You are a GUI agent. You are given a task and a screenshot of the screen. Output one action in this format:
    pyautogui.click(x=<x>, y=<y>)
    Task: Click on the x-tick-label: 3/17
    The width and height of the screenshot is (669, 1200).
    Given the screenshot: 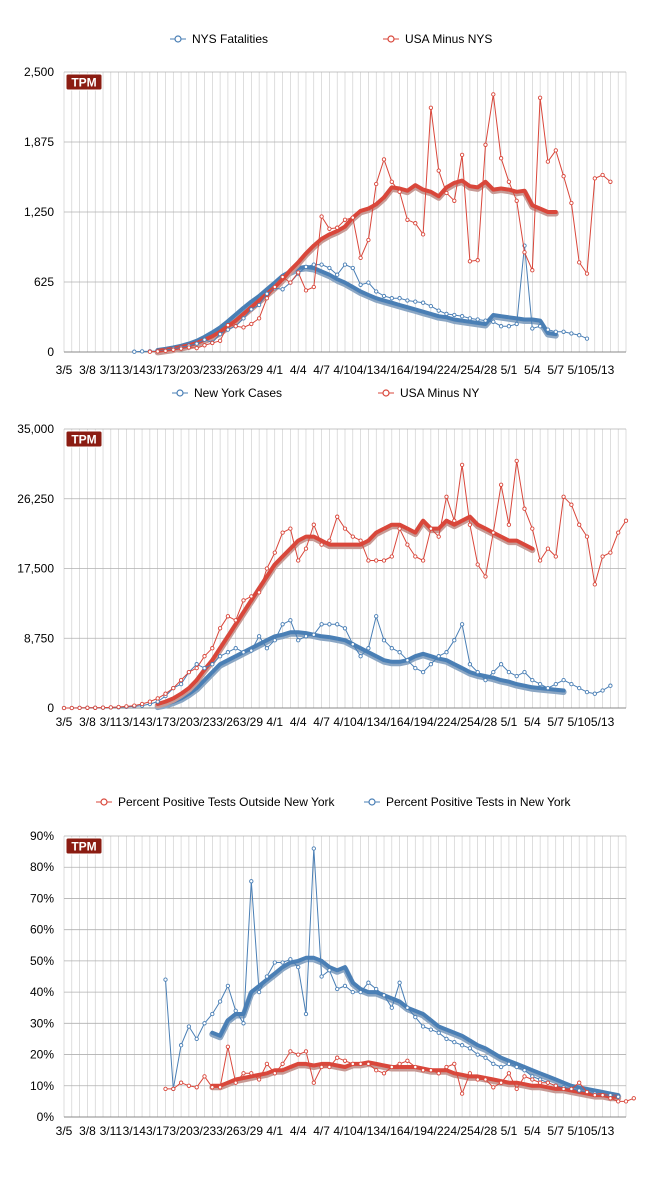 What is the action you would take?
    pyautogui.click(x=158, y=1131)
    